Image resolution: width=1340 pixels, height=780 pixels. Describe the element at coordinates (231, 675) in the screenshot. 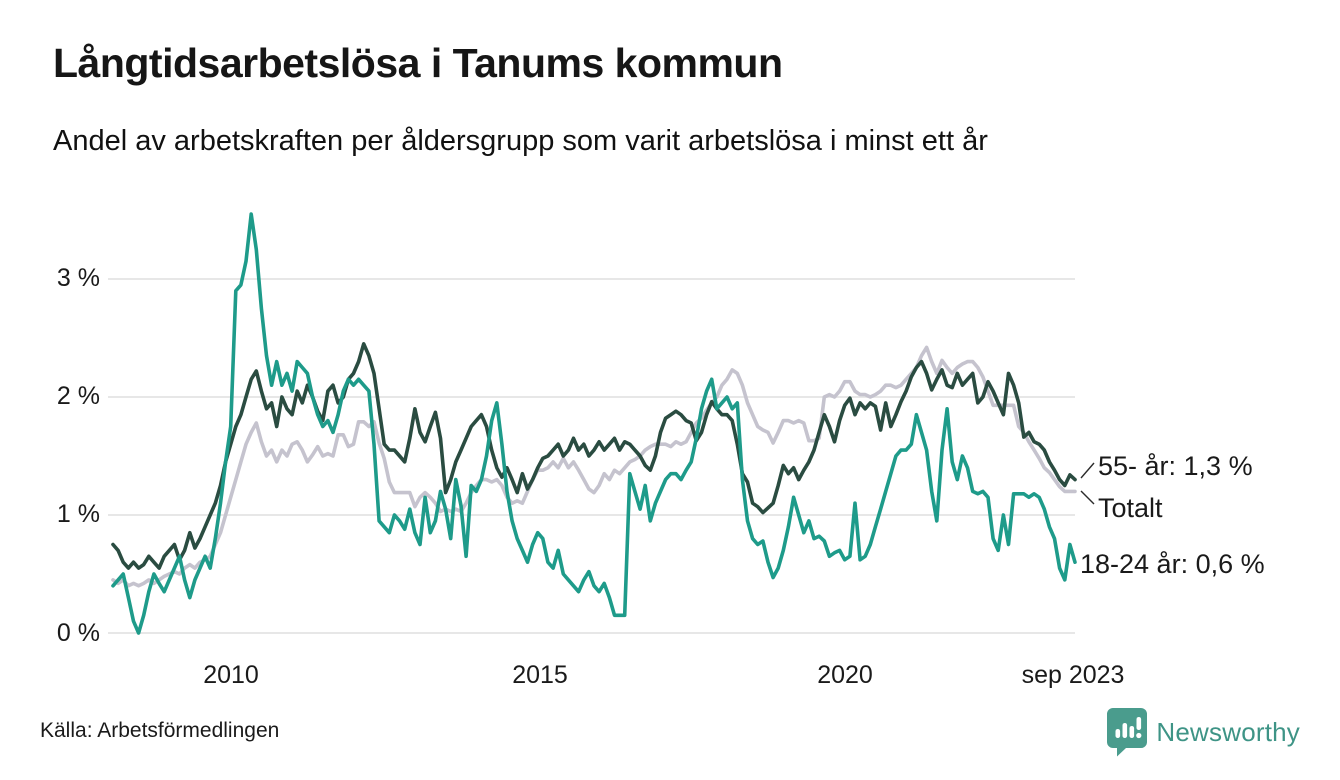

I see `x-axis-tick-2010: 2010` at that location.